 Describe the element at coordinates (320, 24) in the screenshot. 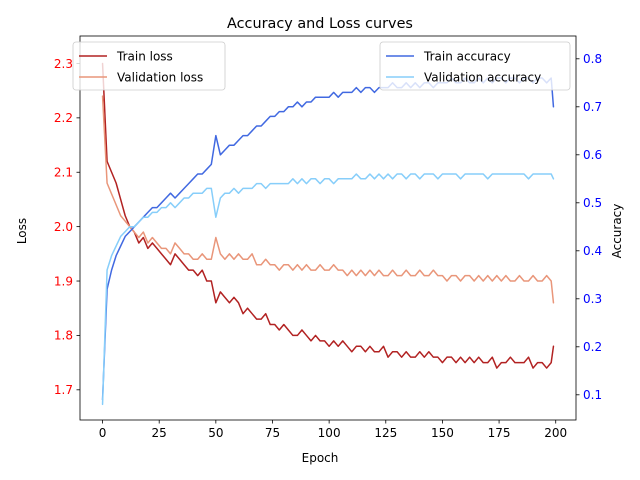

I see `chart-title: Accuracy and Loss curves` at that location.